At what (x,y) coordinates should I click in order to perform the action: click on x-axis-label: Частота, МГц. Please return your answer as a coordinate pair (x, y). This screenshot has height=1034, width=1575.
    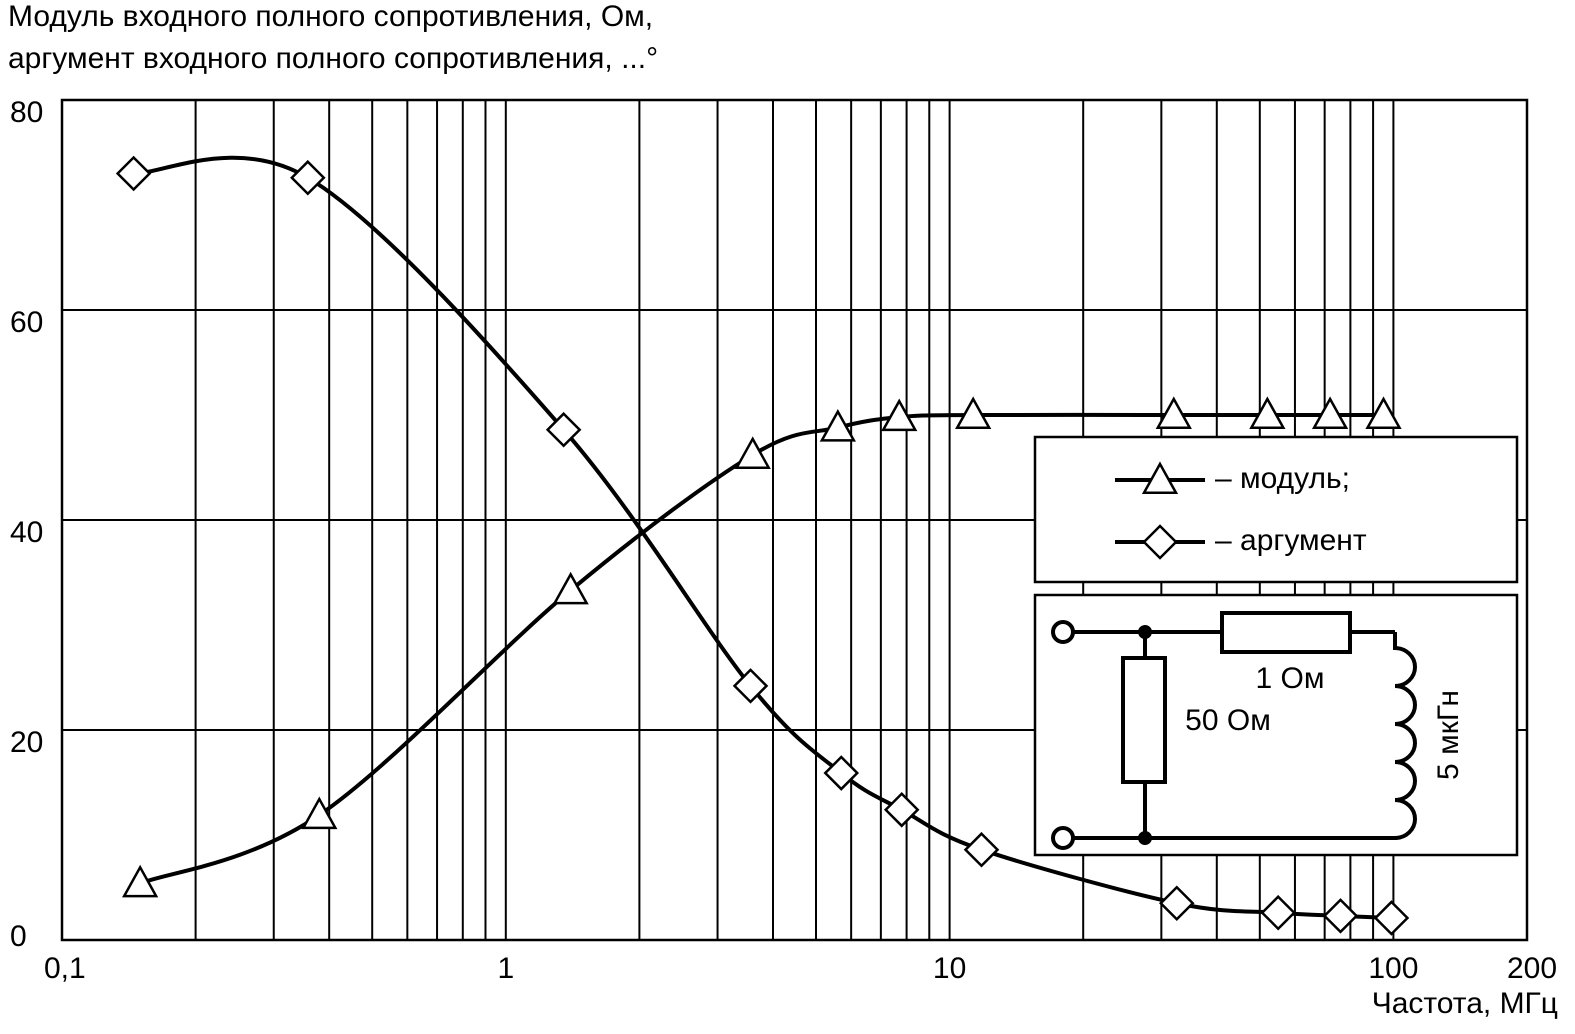
    Looking at the image, I should click on (1465, 1003).